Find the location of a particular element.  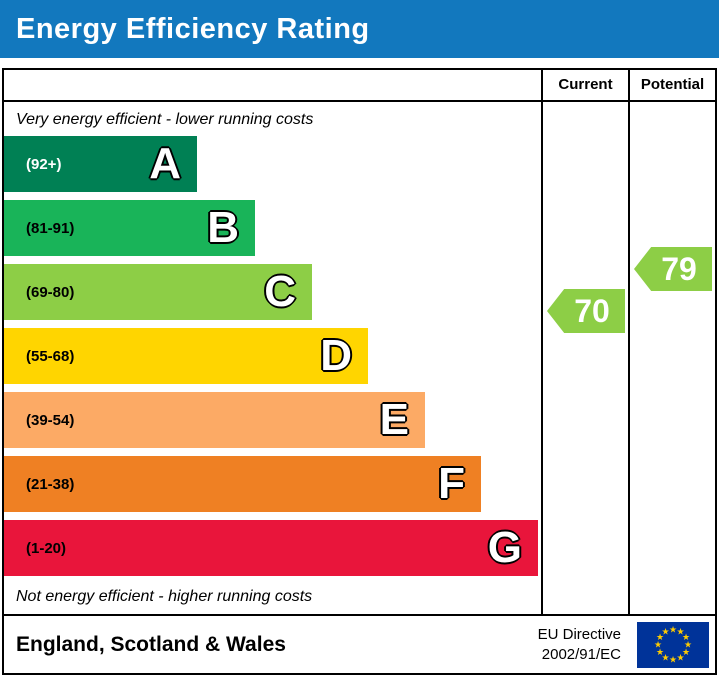

band-D: (55-68) D is located at coordinates (186, 356).